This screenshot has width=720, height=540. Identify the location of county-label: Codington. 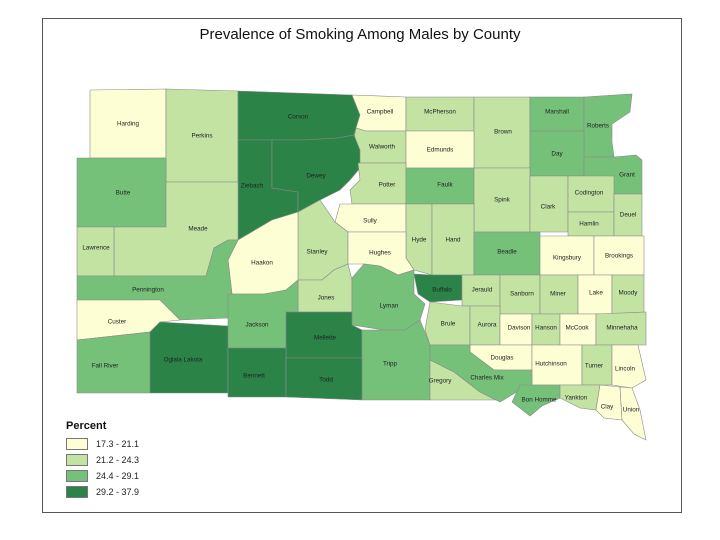
(589, 193).